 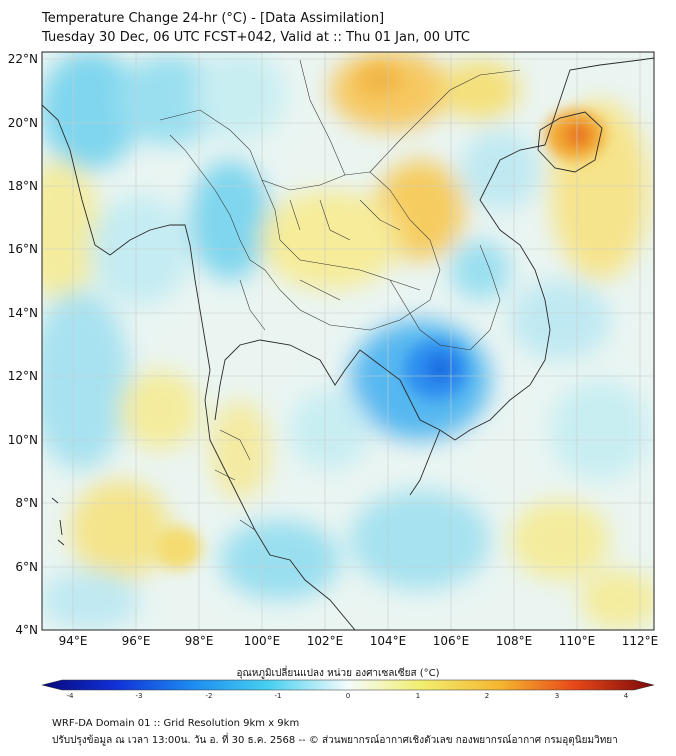 What do you see at coordinates (418, 696) in the screenshot?
I see `colorbar-tick-label: 1` at bounding box center [418, 696].